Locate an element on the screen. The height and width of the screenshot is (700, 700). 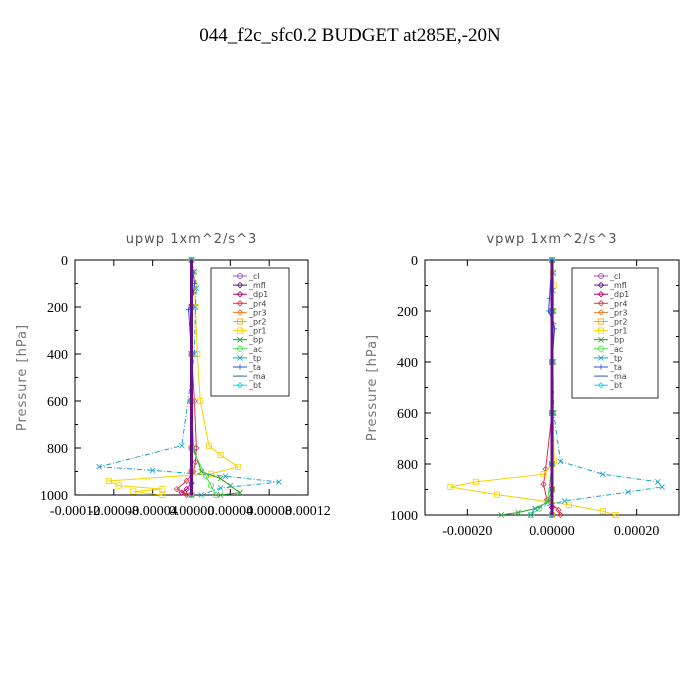
vpwp-y-tick-label: 0 is located at coordinates (414, 261).